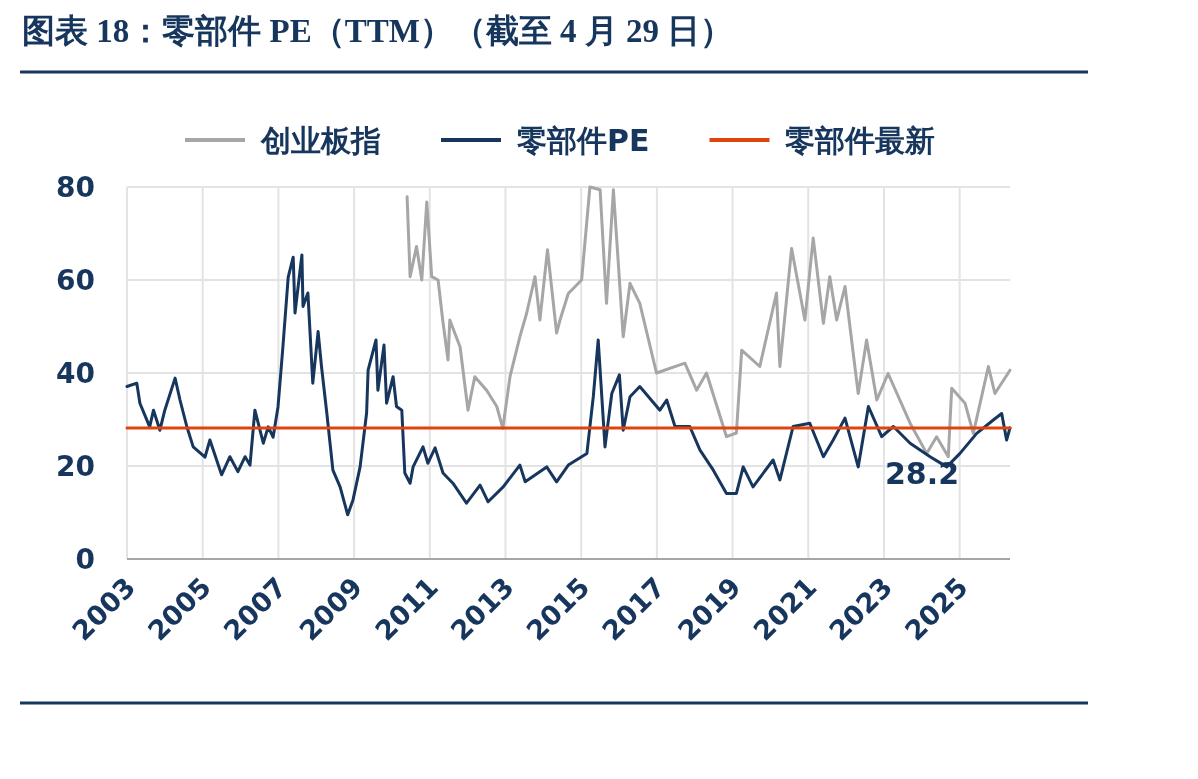 The image size is (1198, 779). Describe the element at coordinates (75, 187) in the screenshot. I see `y-tick-label: 80` at that location.